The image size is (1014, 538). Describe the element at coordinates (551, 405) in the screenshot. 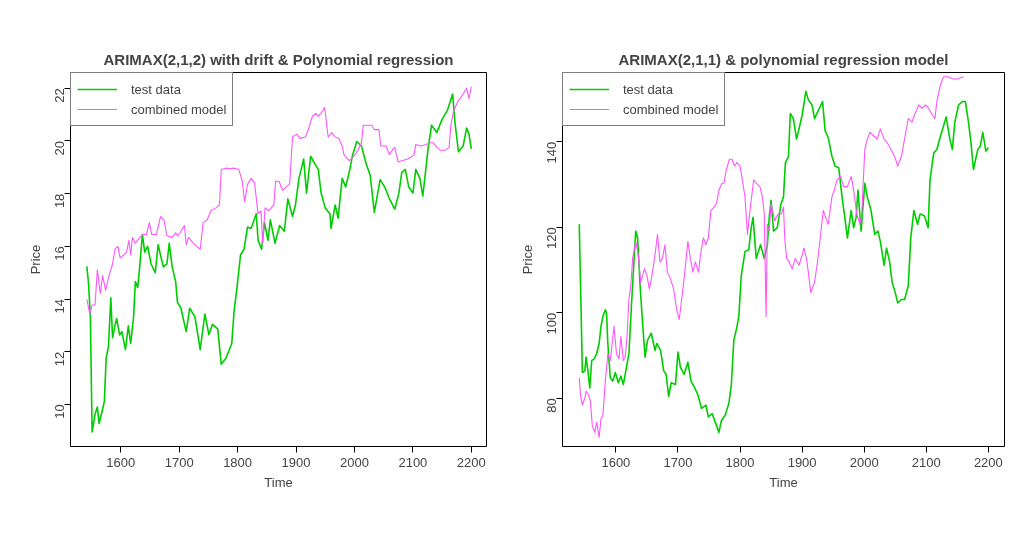

I see `y-tick-label: 80` at that location.